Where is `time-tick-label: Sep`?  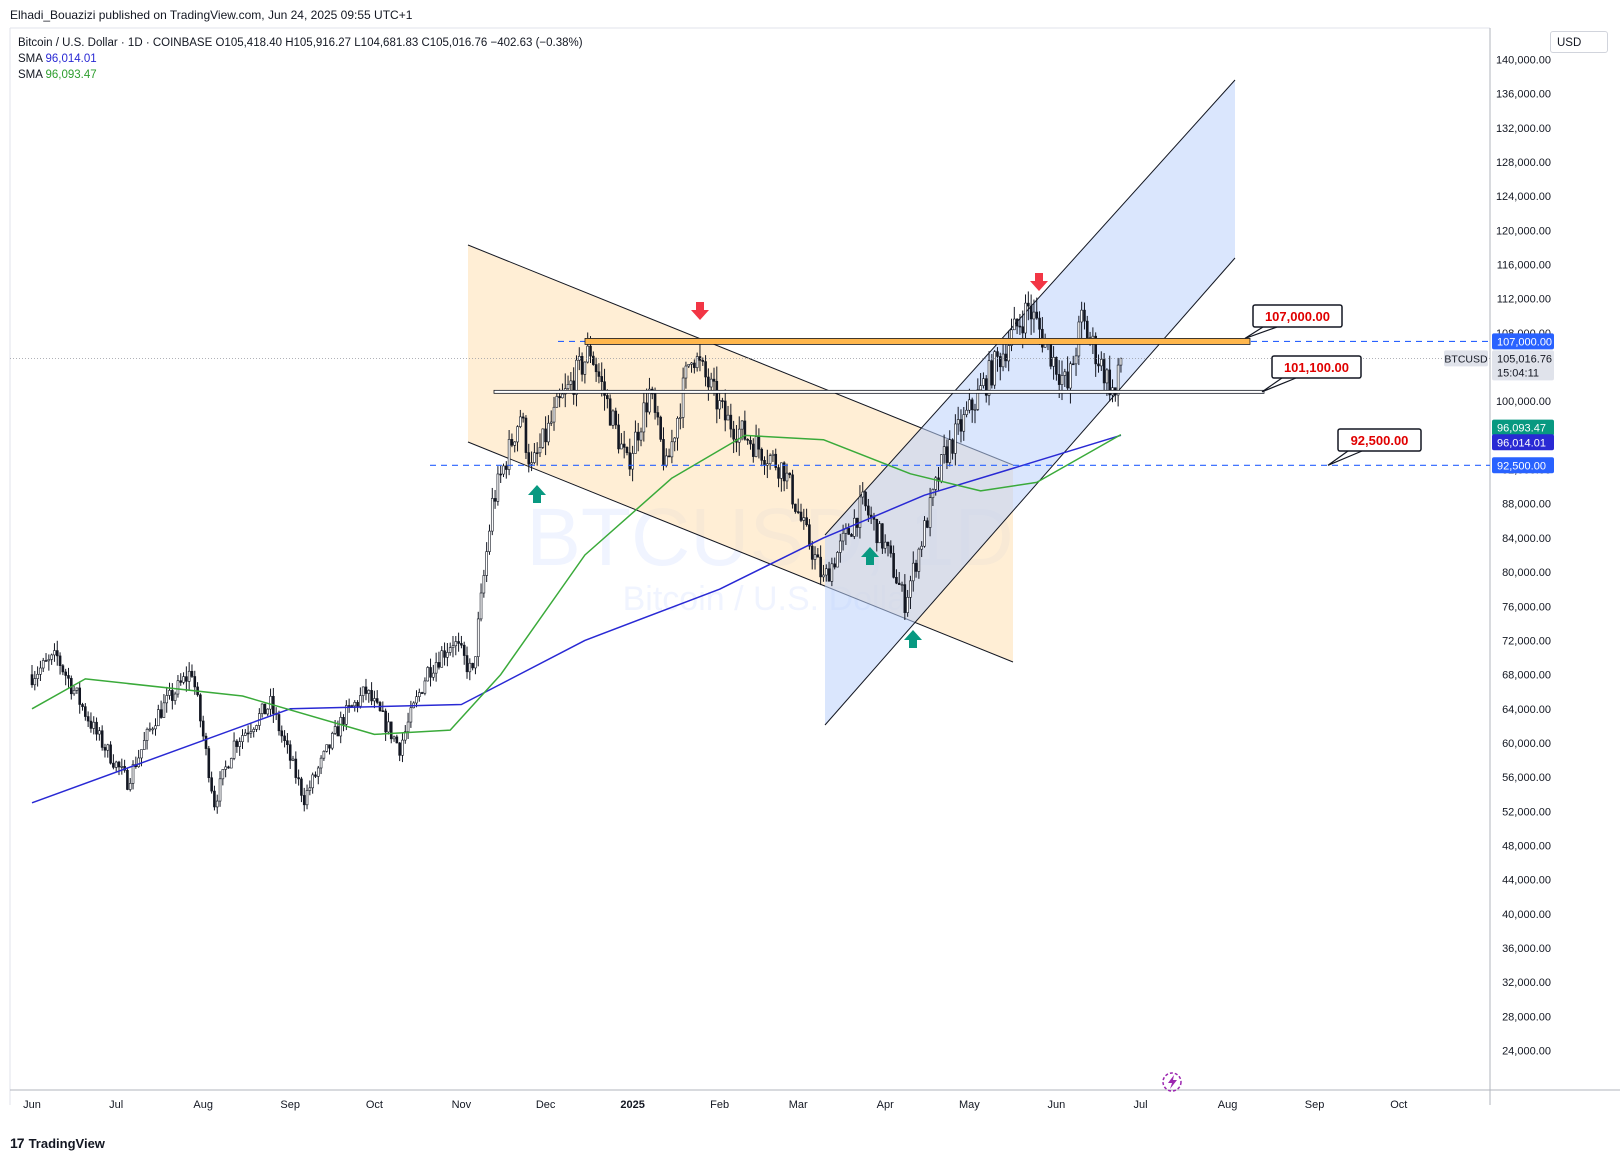 time-tick-label: Sep is located at coordinates (290, 1105).